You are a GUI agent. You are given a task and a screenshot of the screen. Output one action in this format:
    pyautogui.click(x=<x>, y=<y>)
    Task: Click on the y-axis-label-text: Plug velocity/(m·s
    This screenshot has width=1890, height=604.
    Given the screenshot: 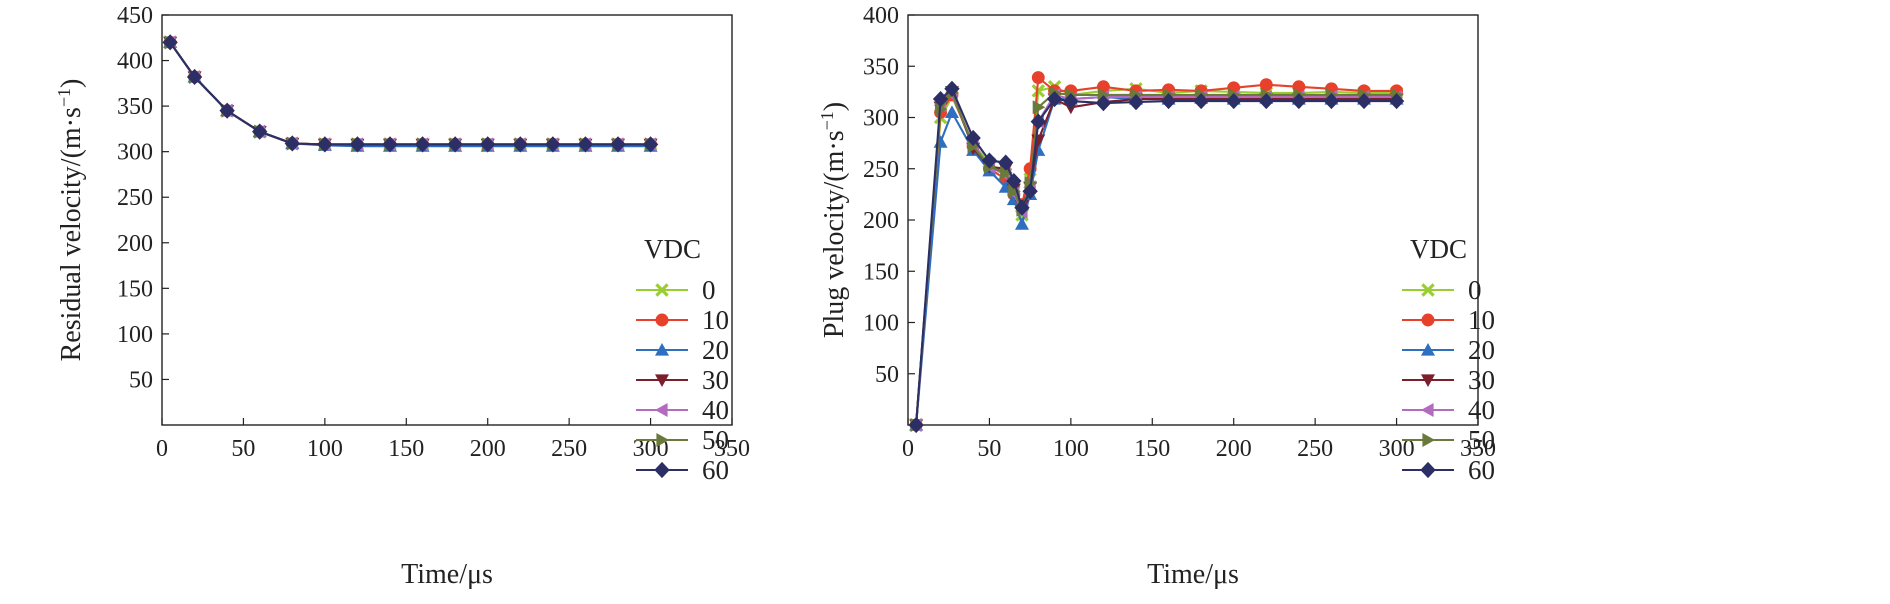 What is the action you would take?
    pyautogui.click(x=834, y=234)
    